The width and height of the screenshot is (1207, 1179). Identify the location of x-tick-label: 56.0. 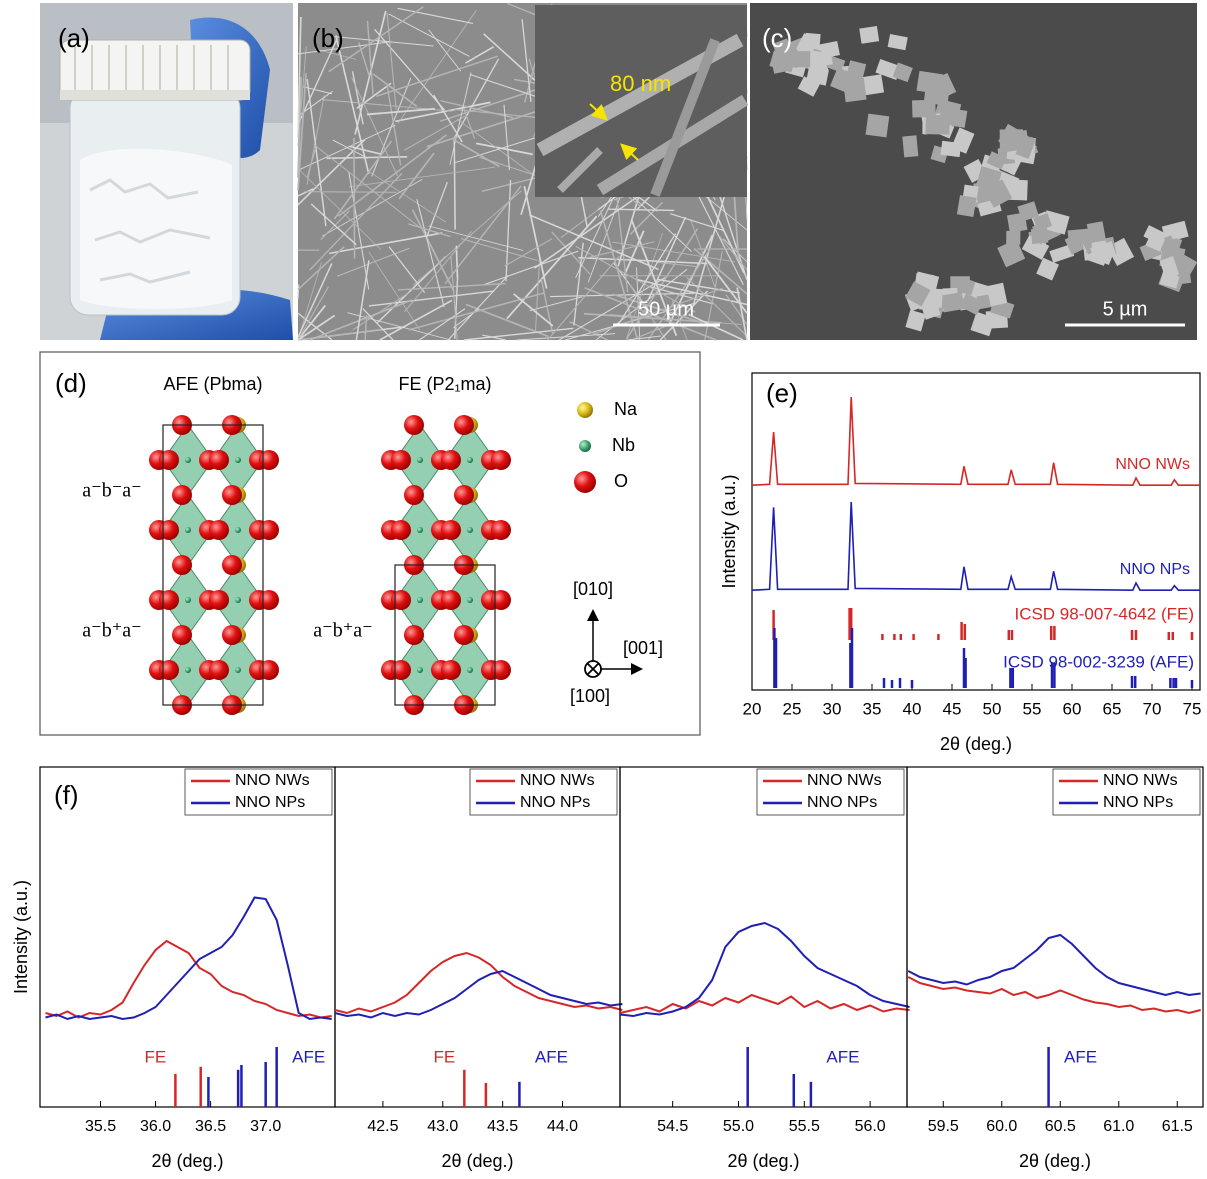
(870, 1126).